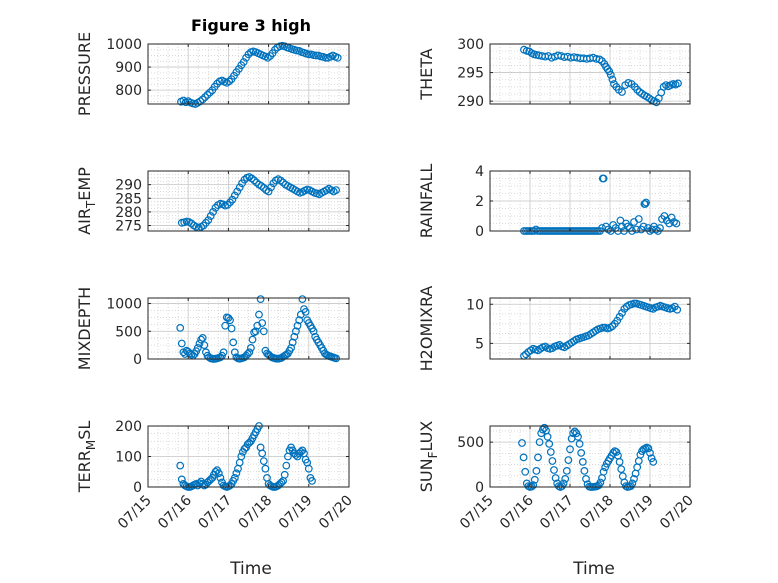 The image size is (778, 583). What do you see at coordinates (124, 305) in the screenshot?
I see `y-tick-label: 1000` at bounding box center [124, 305].